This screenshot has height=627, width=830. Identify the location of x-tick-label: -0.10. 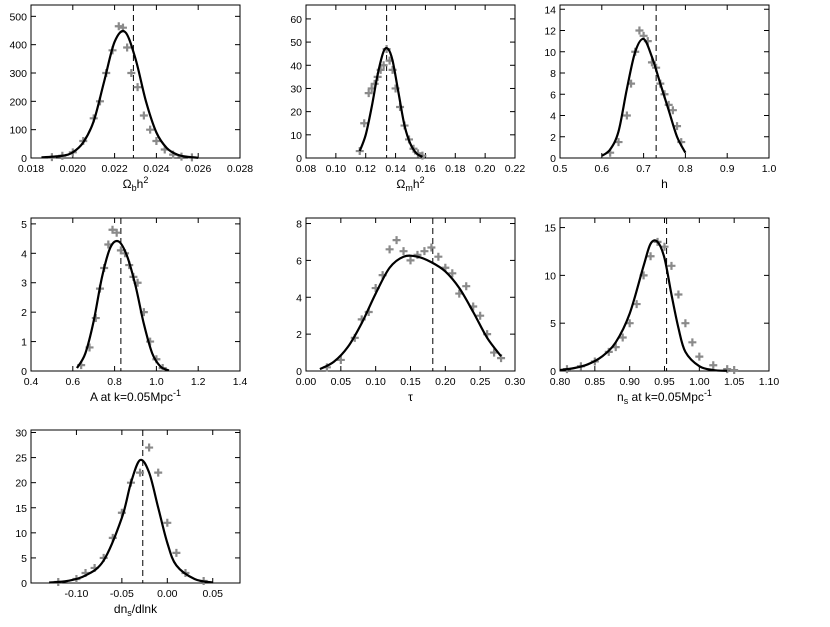
(76, 594).